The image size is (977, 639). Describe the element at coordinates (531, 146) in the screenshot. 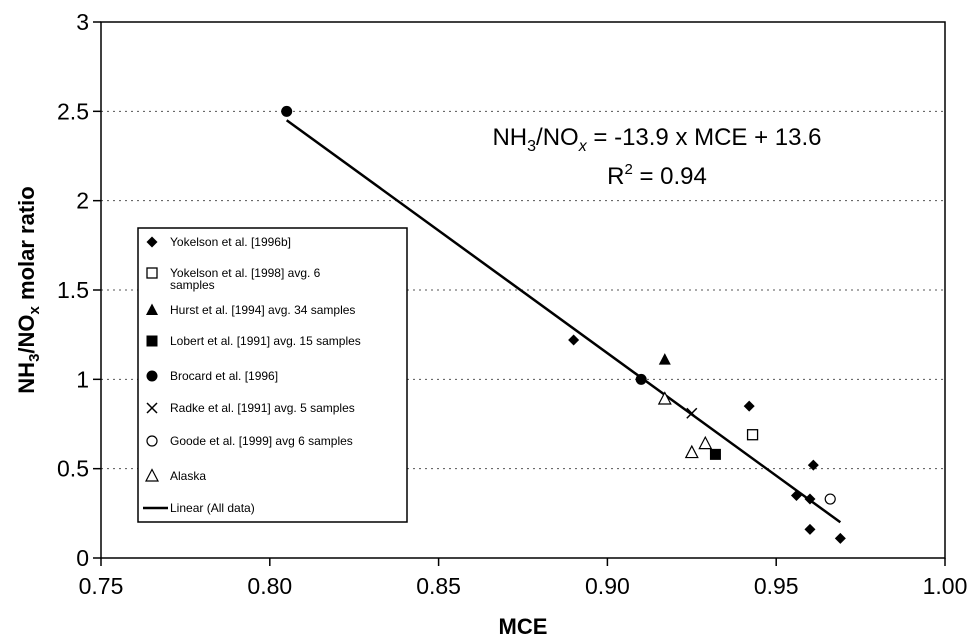

I see `equation-subscript: 3` at that location.